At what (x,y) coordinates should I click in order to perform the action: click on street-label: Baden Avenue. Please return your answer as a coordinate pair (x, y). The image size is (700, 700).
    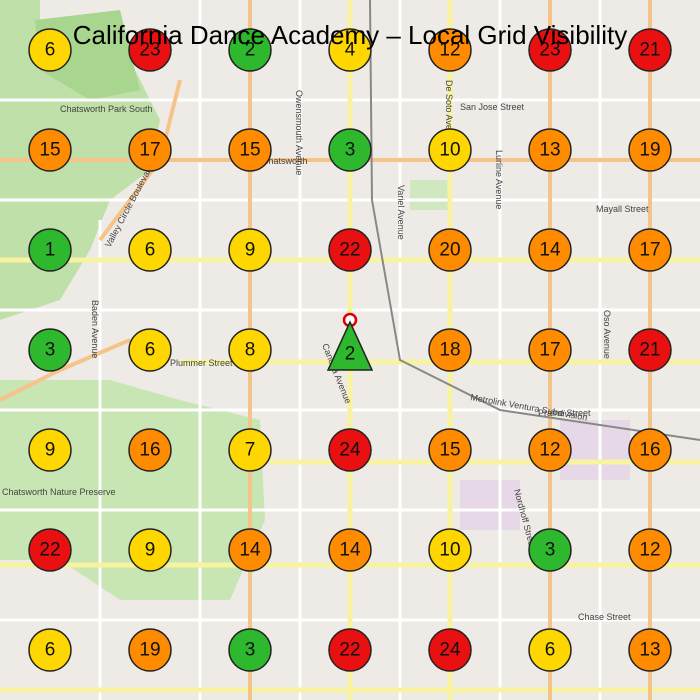
    Looking at the image, I should click on (95, 329).